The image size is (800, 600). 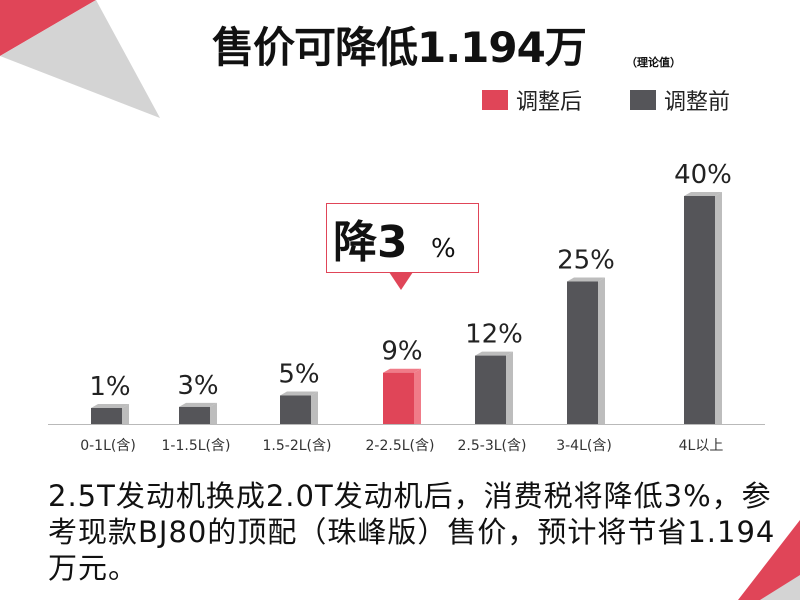 I want to click on data-label-6: 40%, so click(x=703, y=175).